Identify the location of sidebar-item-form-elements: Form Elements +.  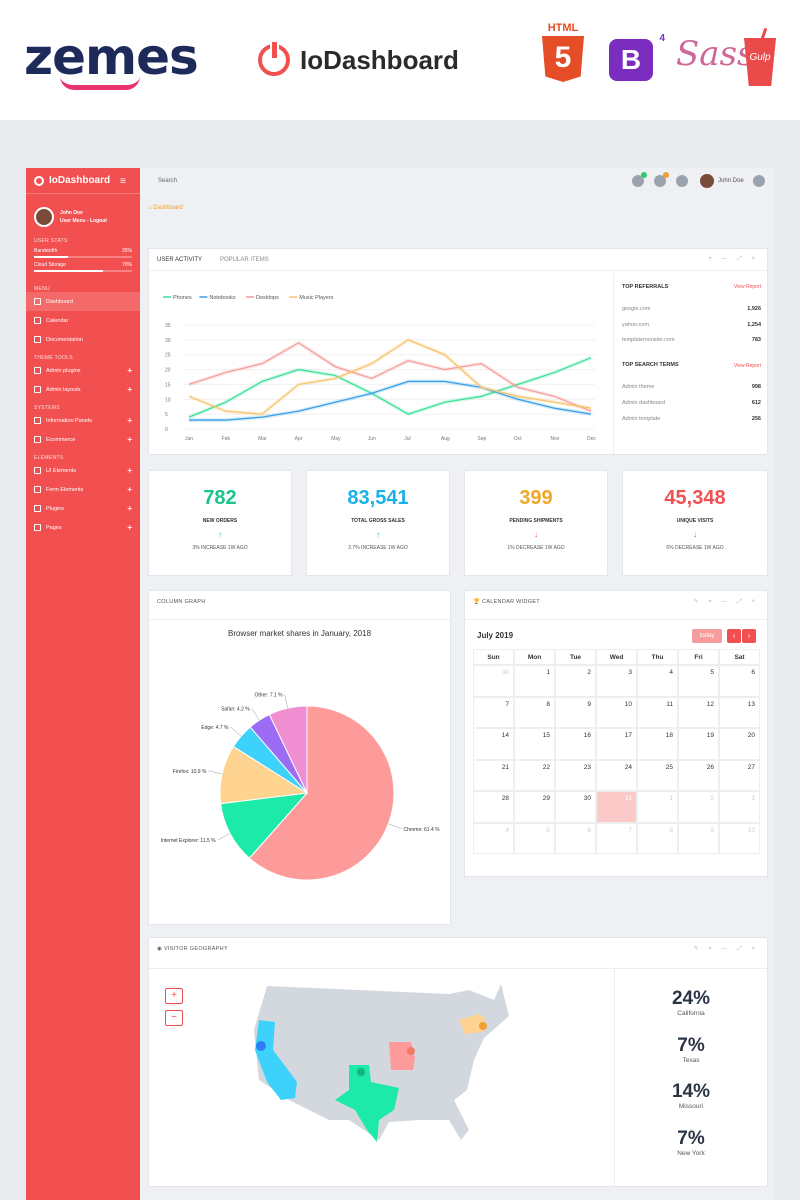
(83, 489).